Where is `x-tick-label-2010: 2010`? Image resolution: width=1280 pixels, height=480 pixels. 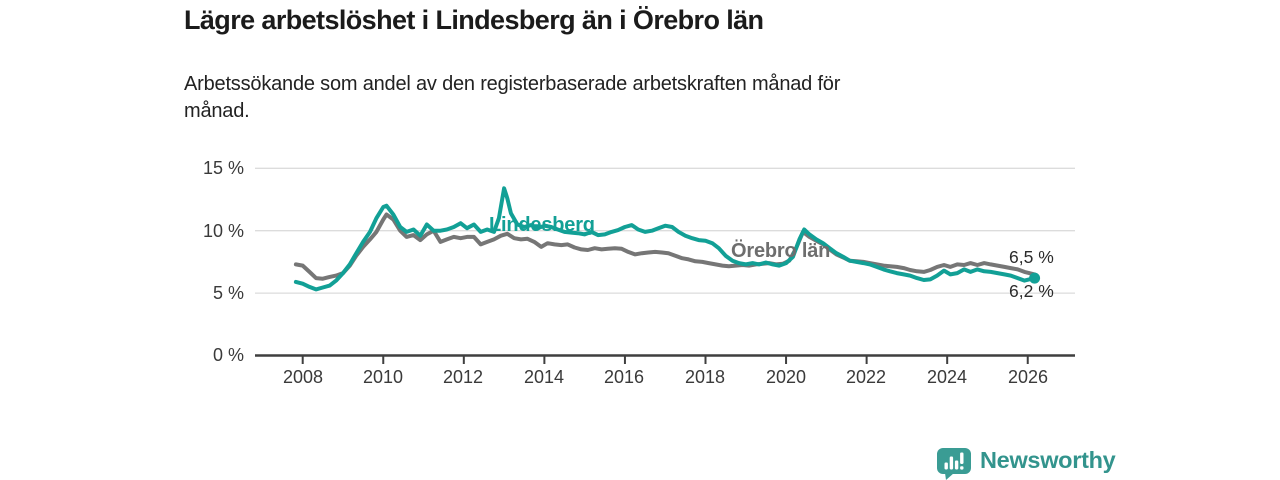
x-tick-label-2010: 2010 is located at coordinates (383, 377).